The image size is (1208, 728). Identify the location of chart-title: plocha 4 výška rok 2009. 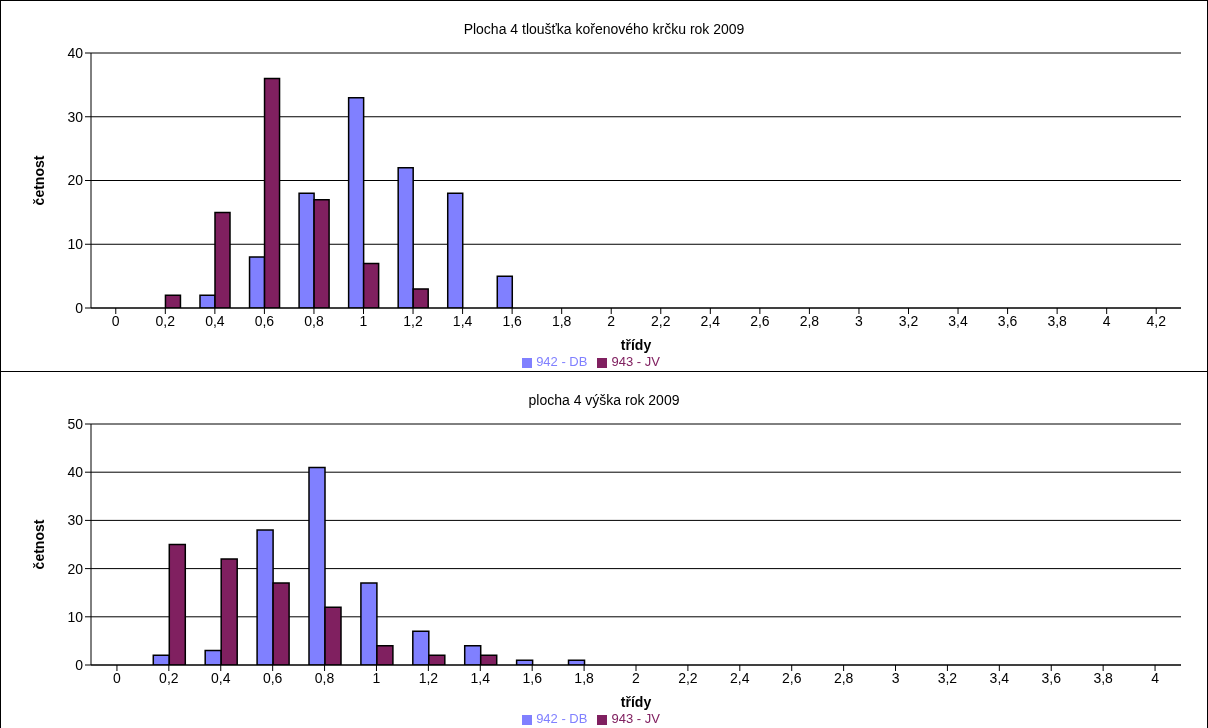
(604, 400).